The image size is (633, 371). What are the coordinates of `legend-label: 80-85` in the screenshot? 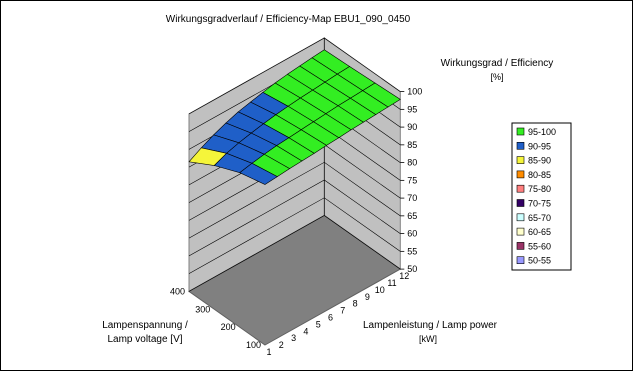 It's located at (539, 175).